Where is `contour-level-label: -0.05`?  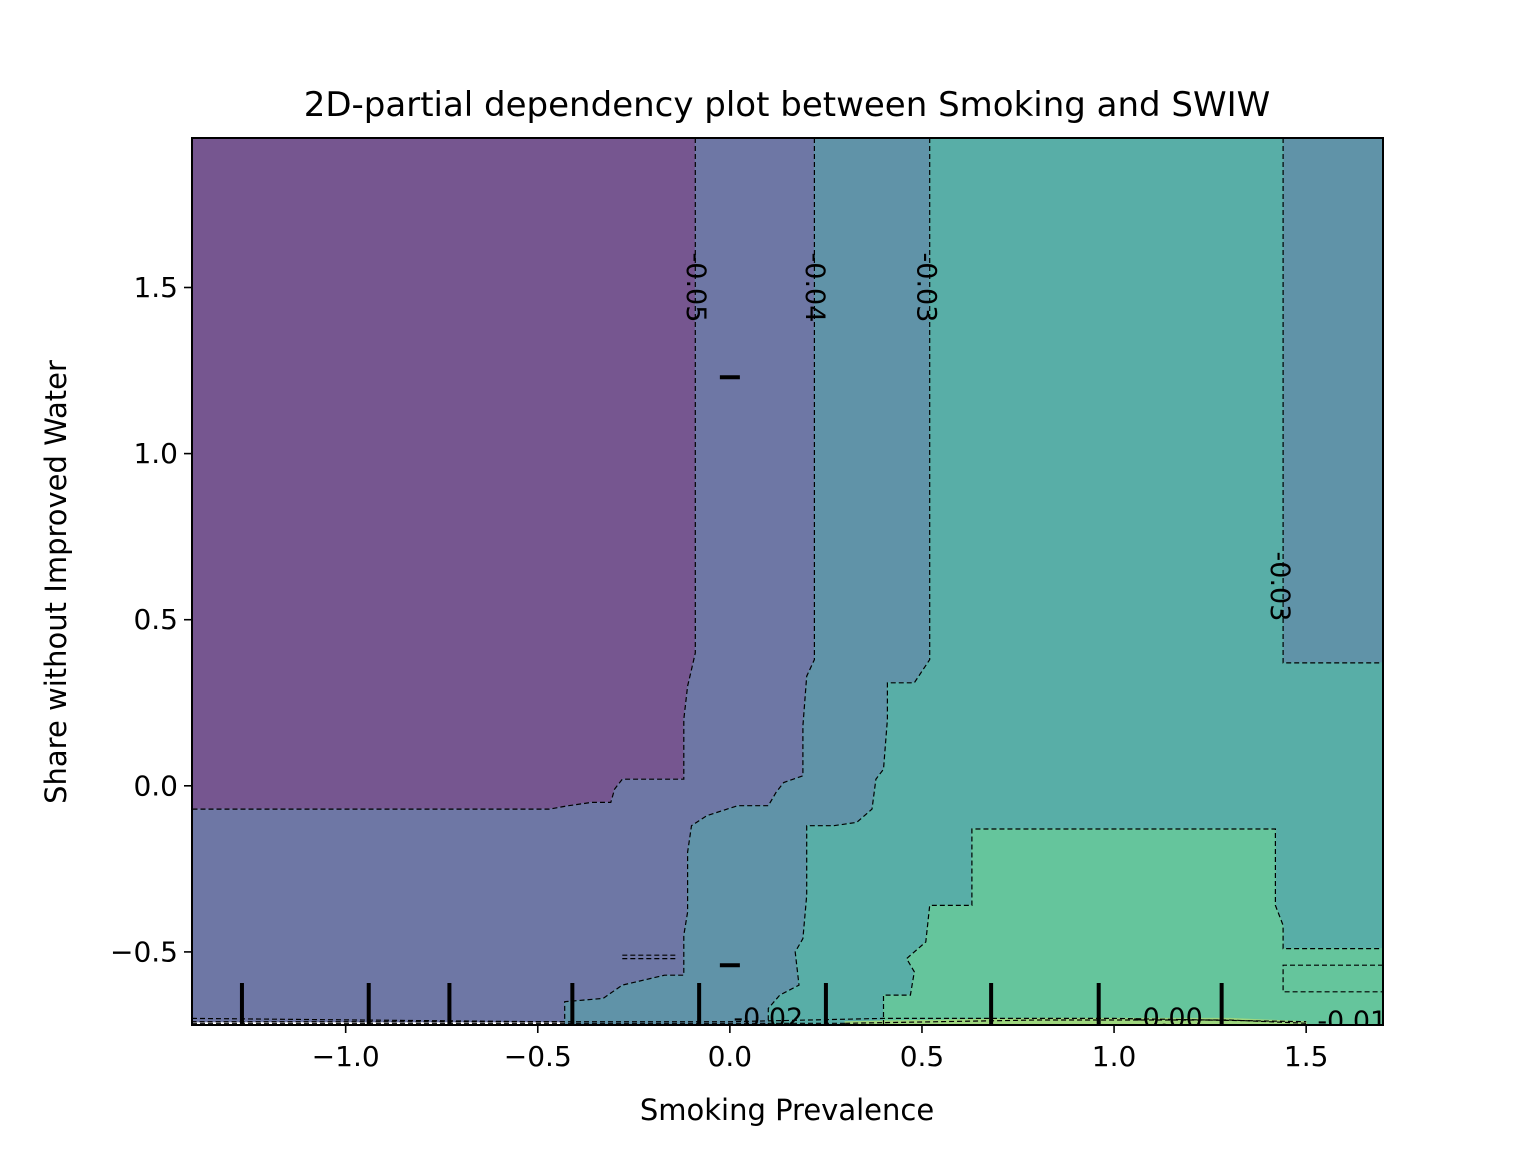 contour-level-label: -0.05 is located at coordinates (695, 288).